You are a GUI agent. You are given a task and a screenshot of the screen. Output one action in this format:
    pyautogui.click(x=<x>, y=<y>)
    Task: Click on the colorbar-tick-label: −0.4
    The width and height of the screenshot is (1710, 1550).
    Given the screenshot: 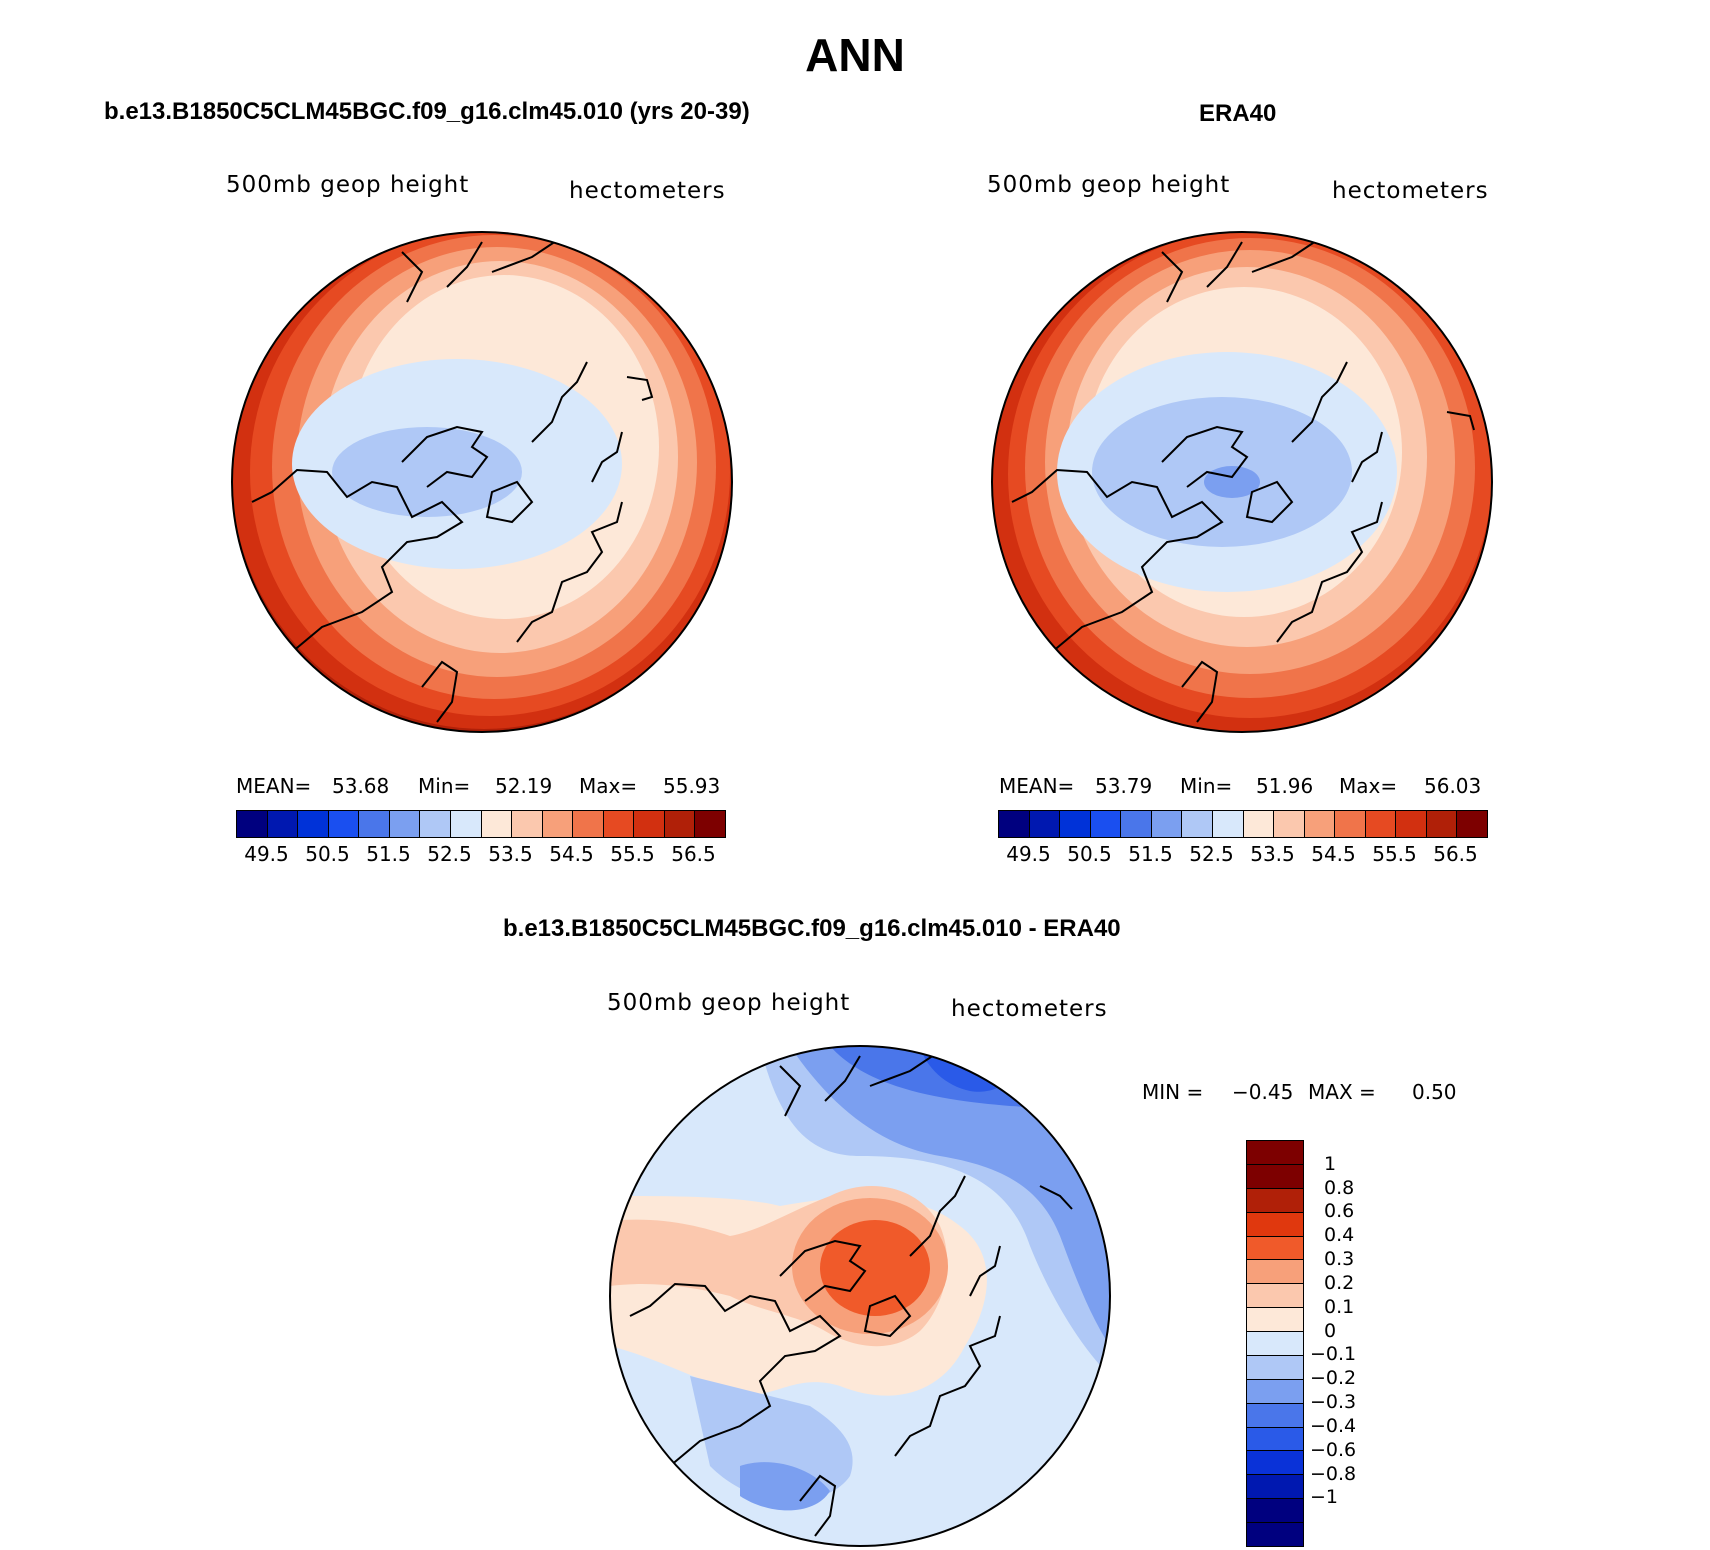 What is the action you would take?
    pyautogui.click(x=1333, y=1425)
    